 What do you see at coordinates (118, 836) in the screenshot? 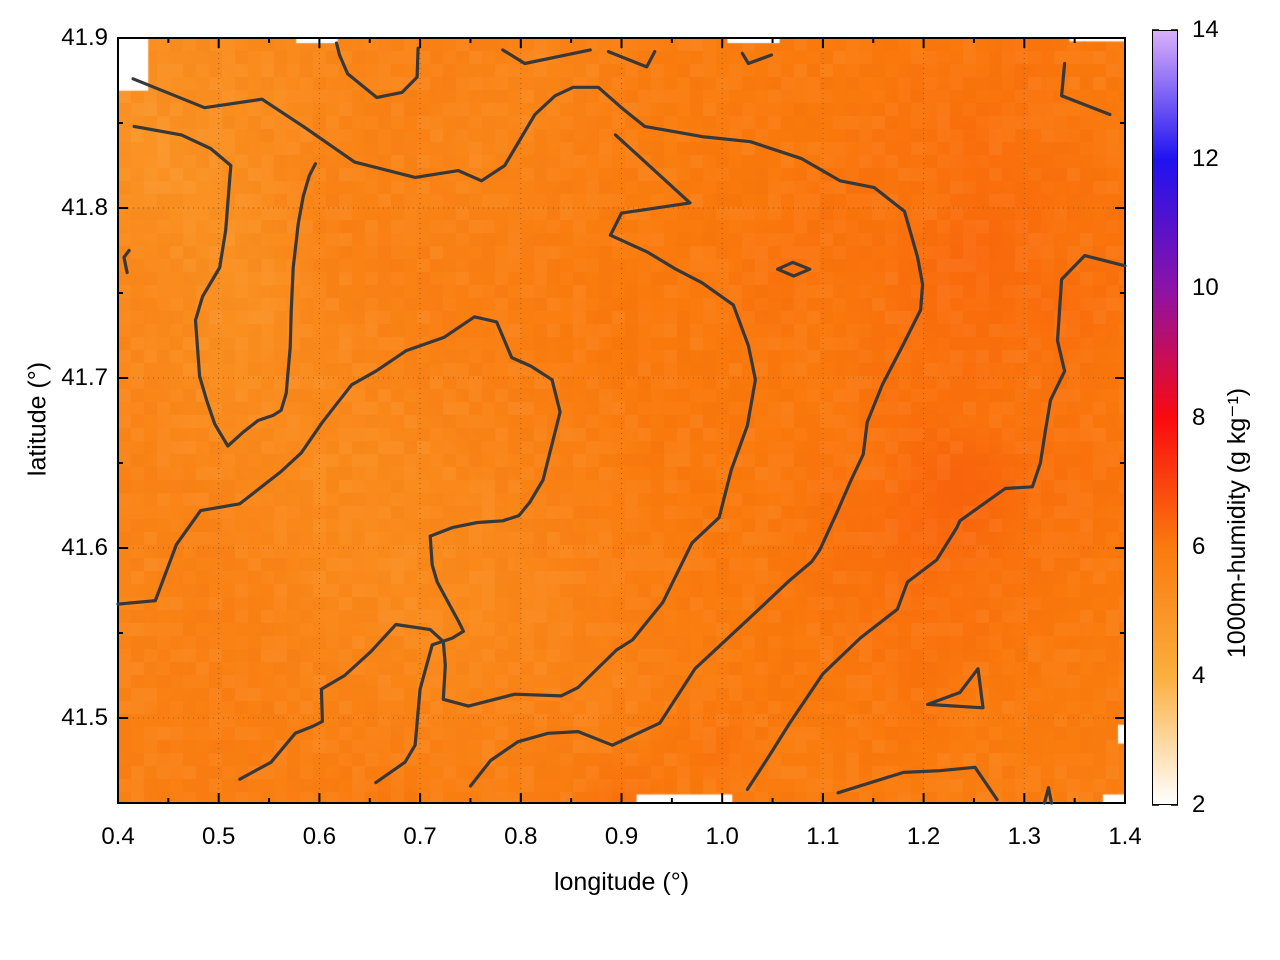
I see `x-tick-label: 0.4` at bounding box center [118, 836].